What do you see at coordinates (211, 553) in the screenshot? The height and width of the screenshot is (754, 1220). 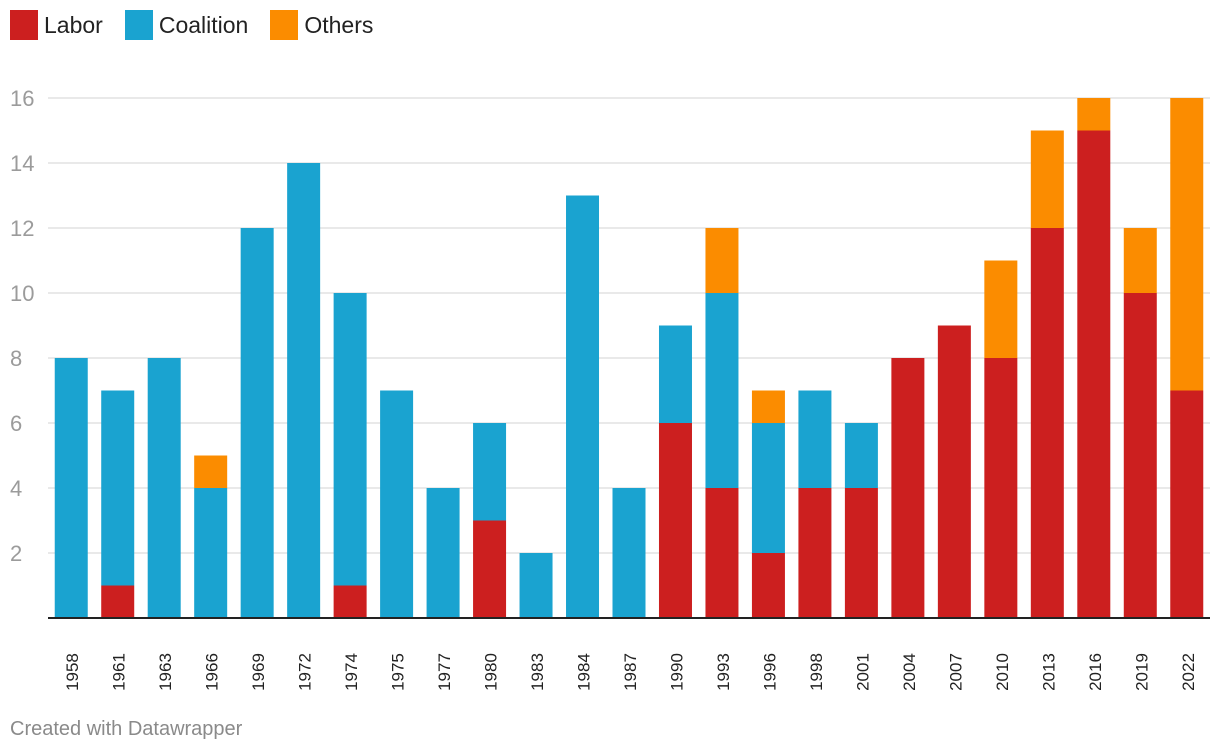 I see `bar-coalition-1966` at bounding box center [211, 553].